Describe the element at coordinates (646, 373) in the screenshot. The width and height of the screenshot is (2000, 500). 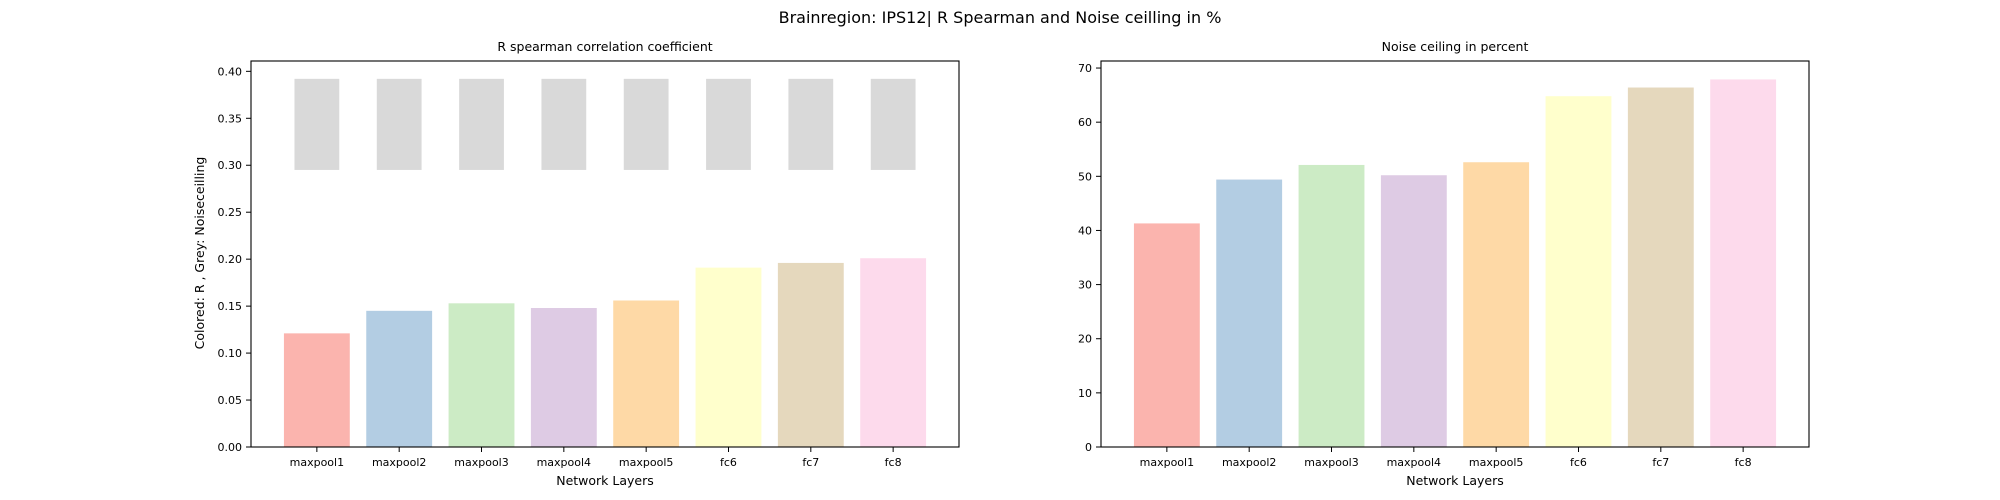
I see `r-bar-maxpool5` at that location.